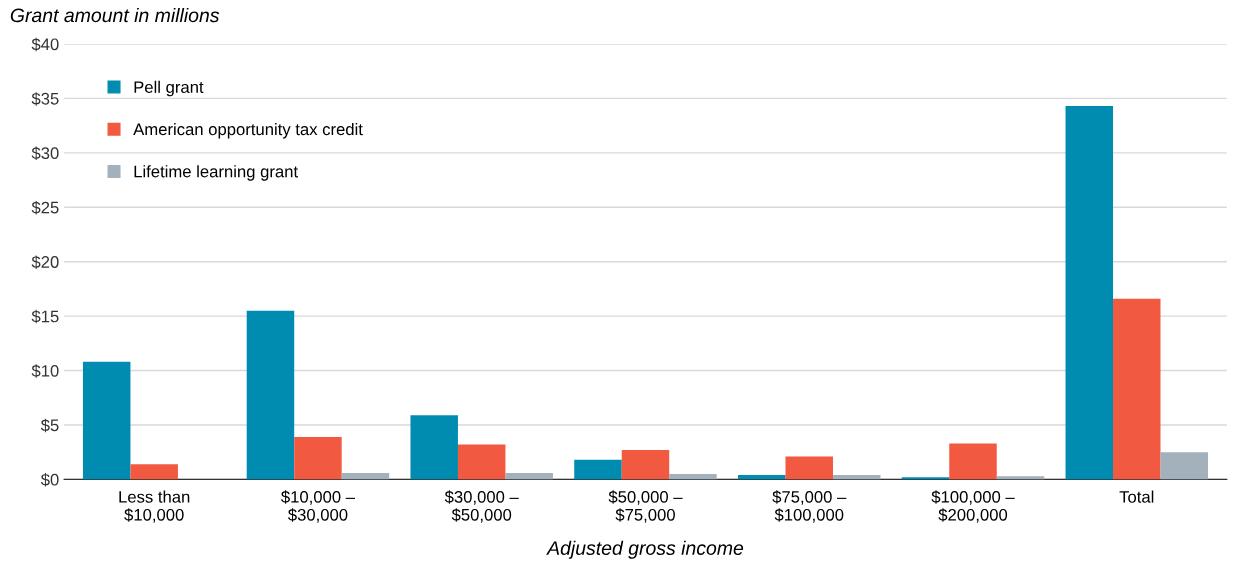  Describe the element at coordinates (45, 316) in the screenshot. I see `y-tick-label: $15` at that location.